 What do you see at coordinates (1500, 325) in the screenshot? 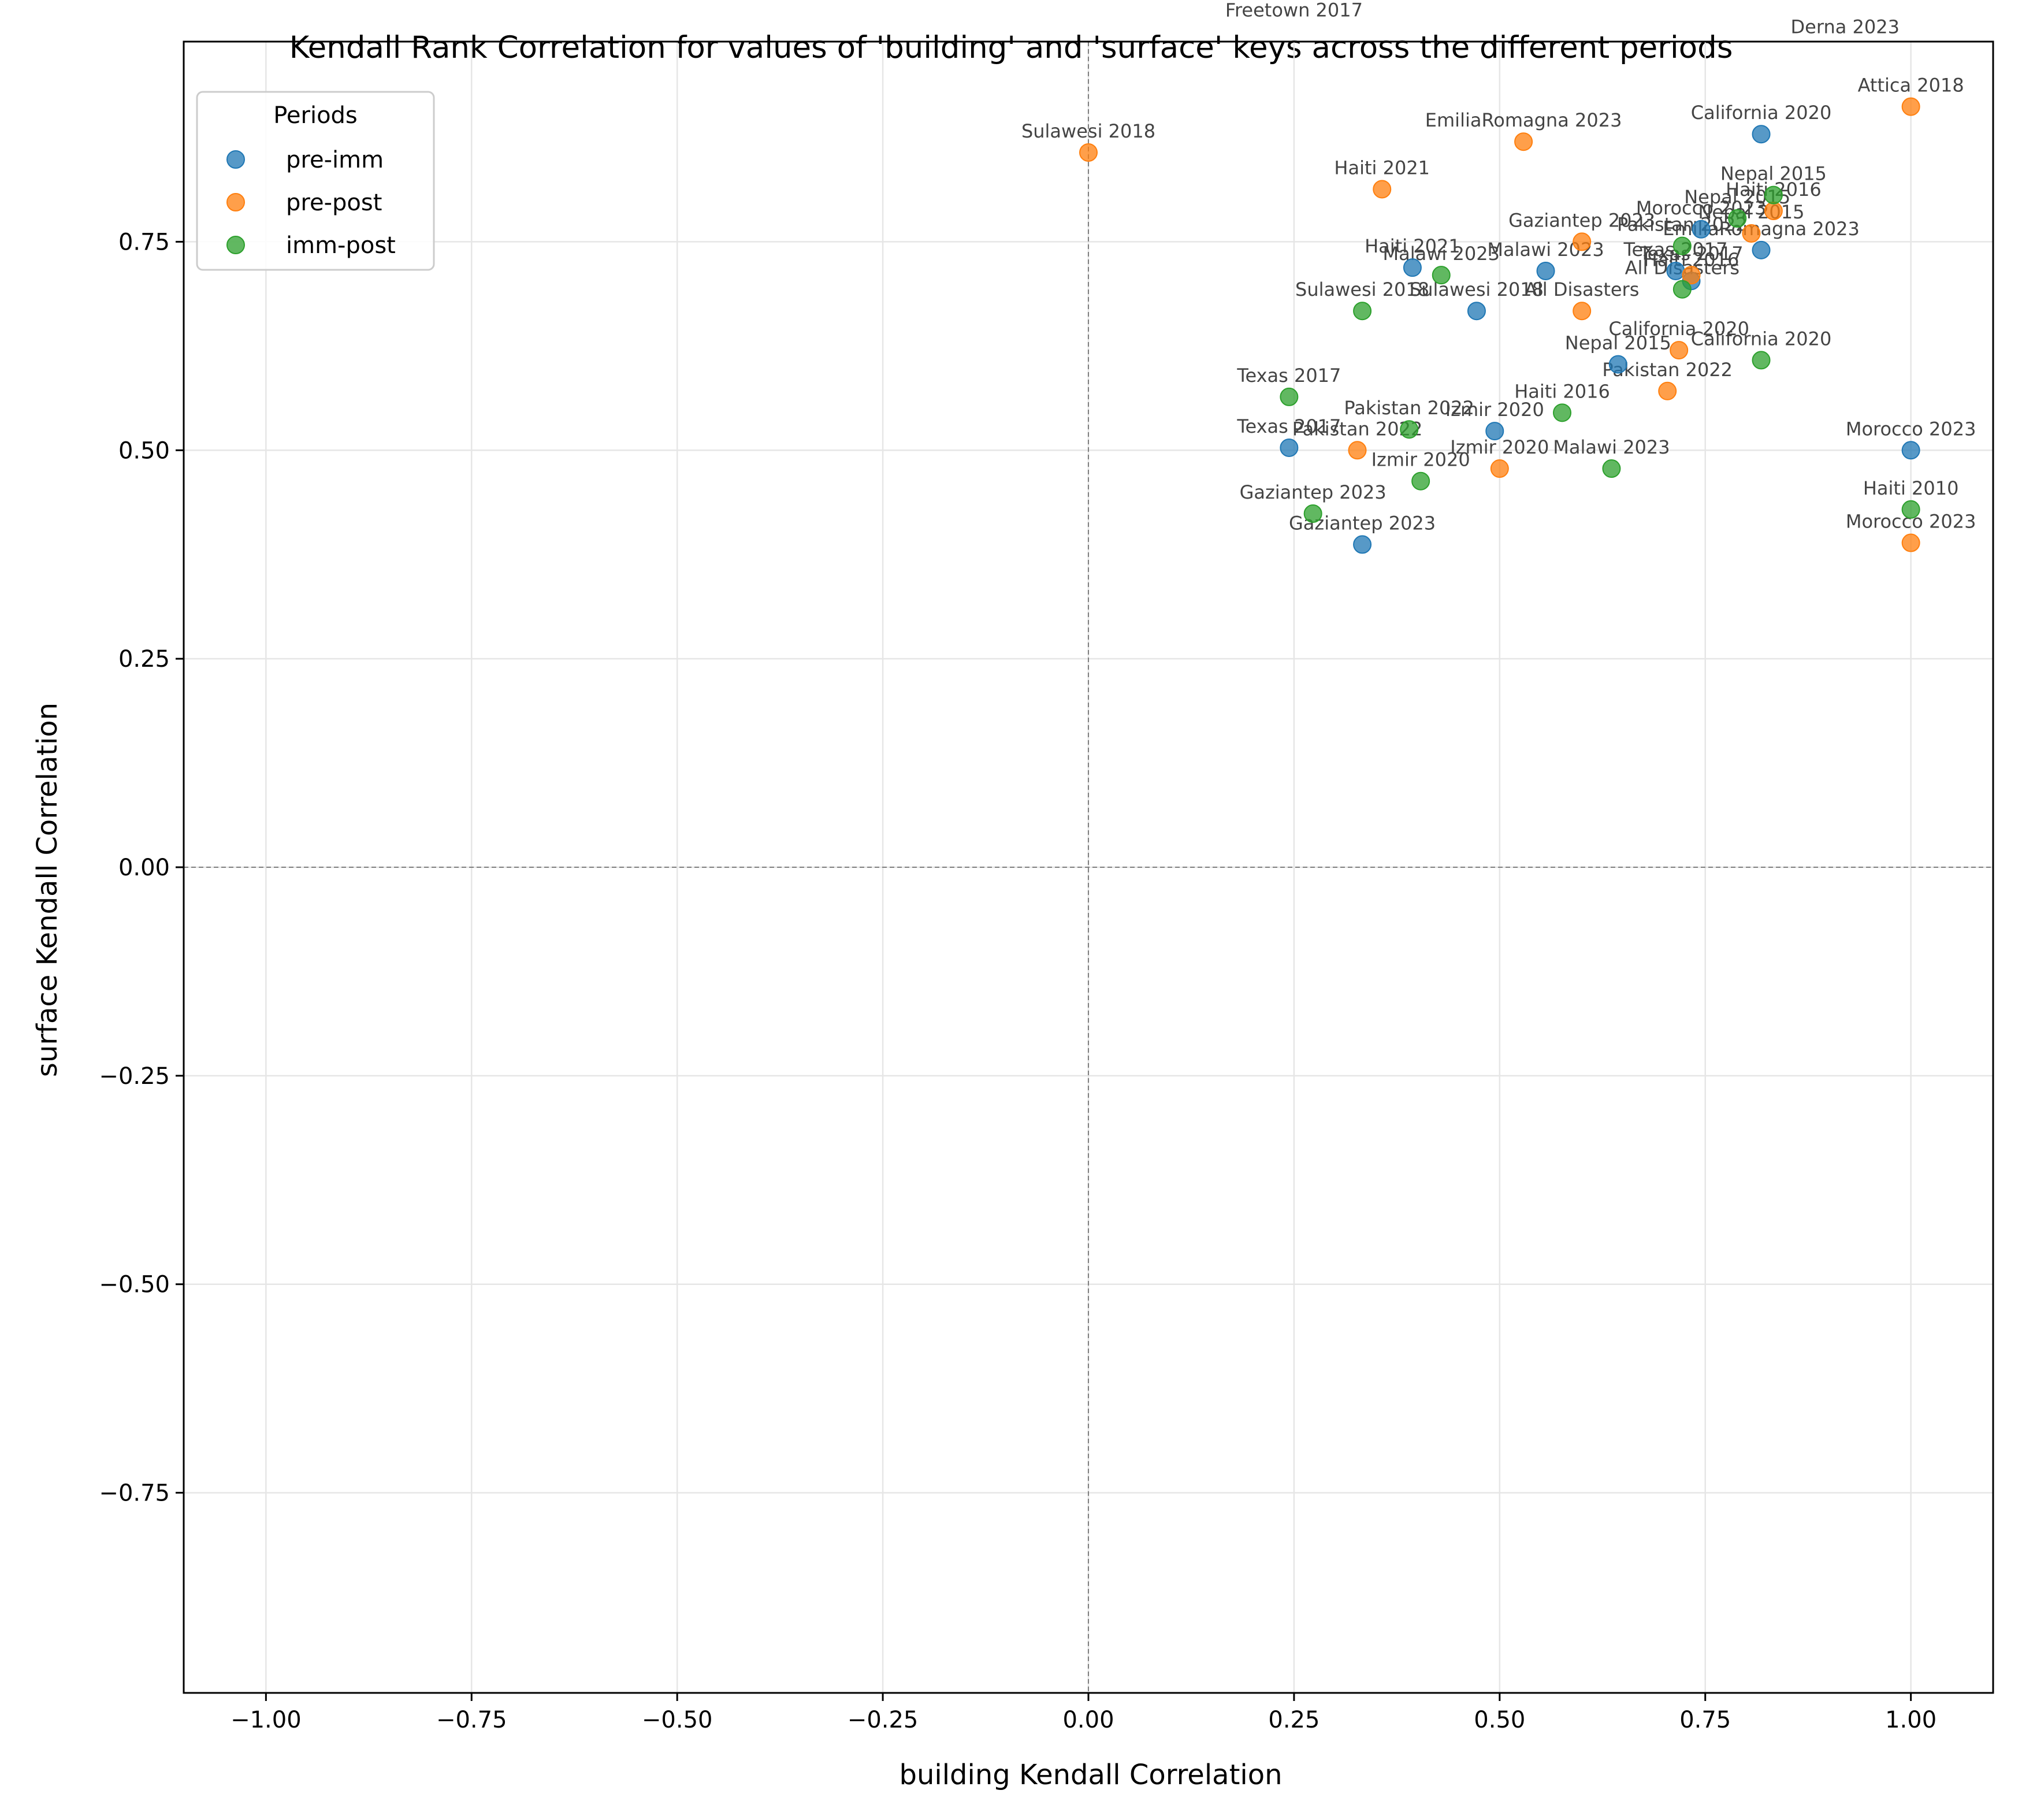
I see `data-points` at bounding box center [1500, 325].